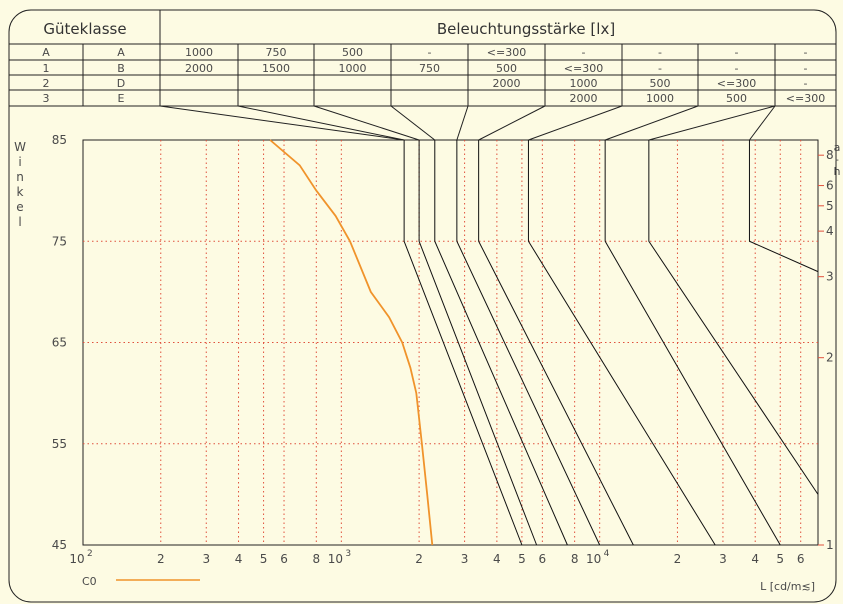  What do you see at coordinates (84, 29) in the screenshot?
I see `table-header-klasse: Güteklasse` at bounding box center [84, 29].